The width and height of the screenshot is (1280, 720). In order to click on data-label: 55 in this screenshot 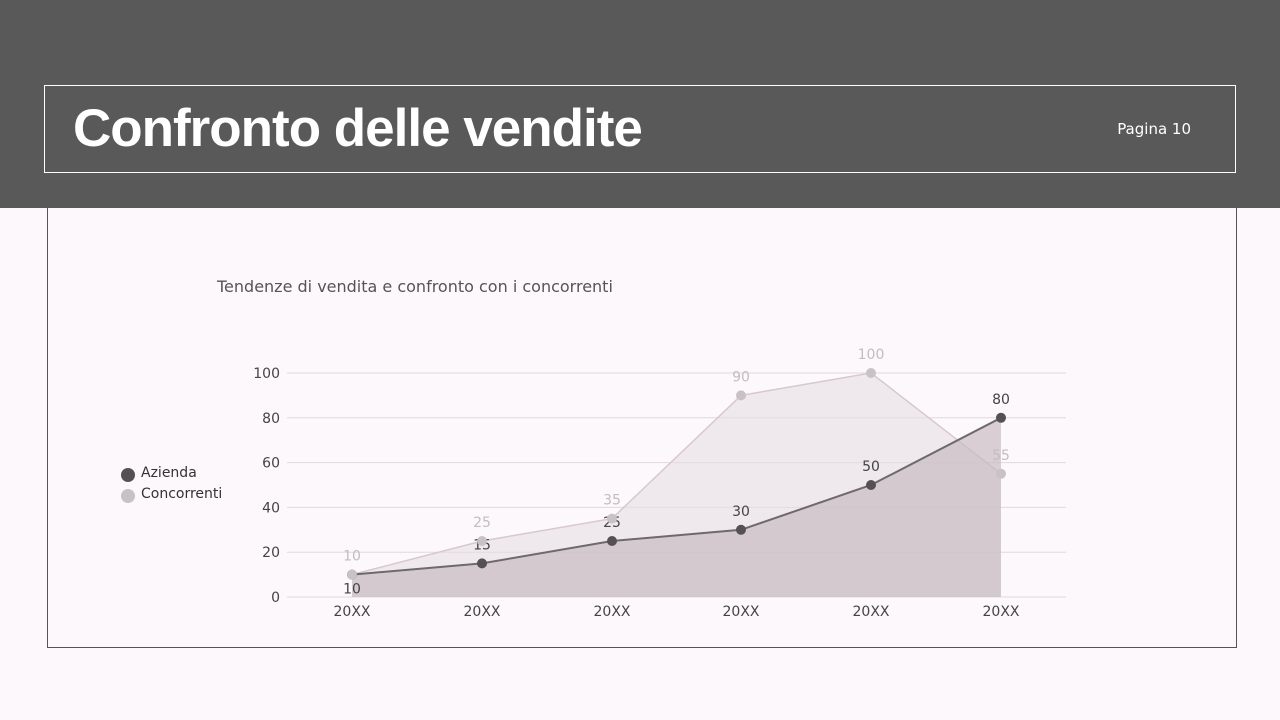, I will do `click(1001, 456)`.